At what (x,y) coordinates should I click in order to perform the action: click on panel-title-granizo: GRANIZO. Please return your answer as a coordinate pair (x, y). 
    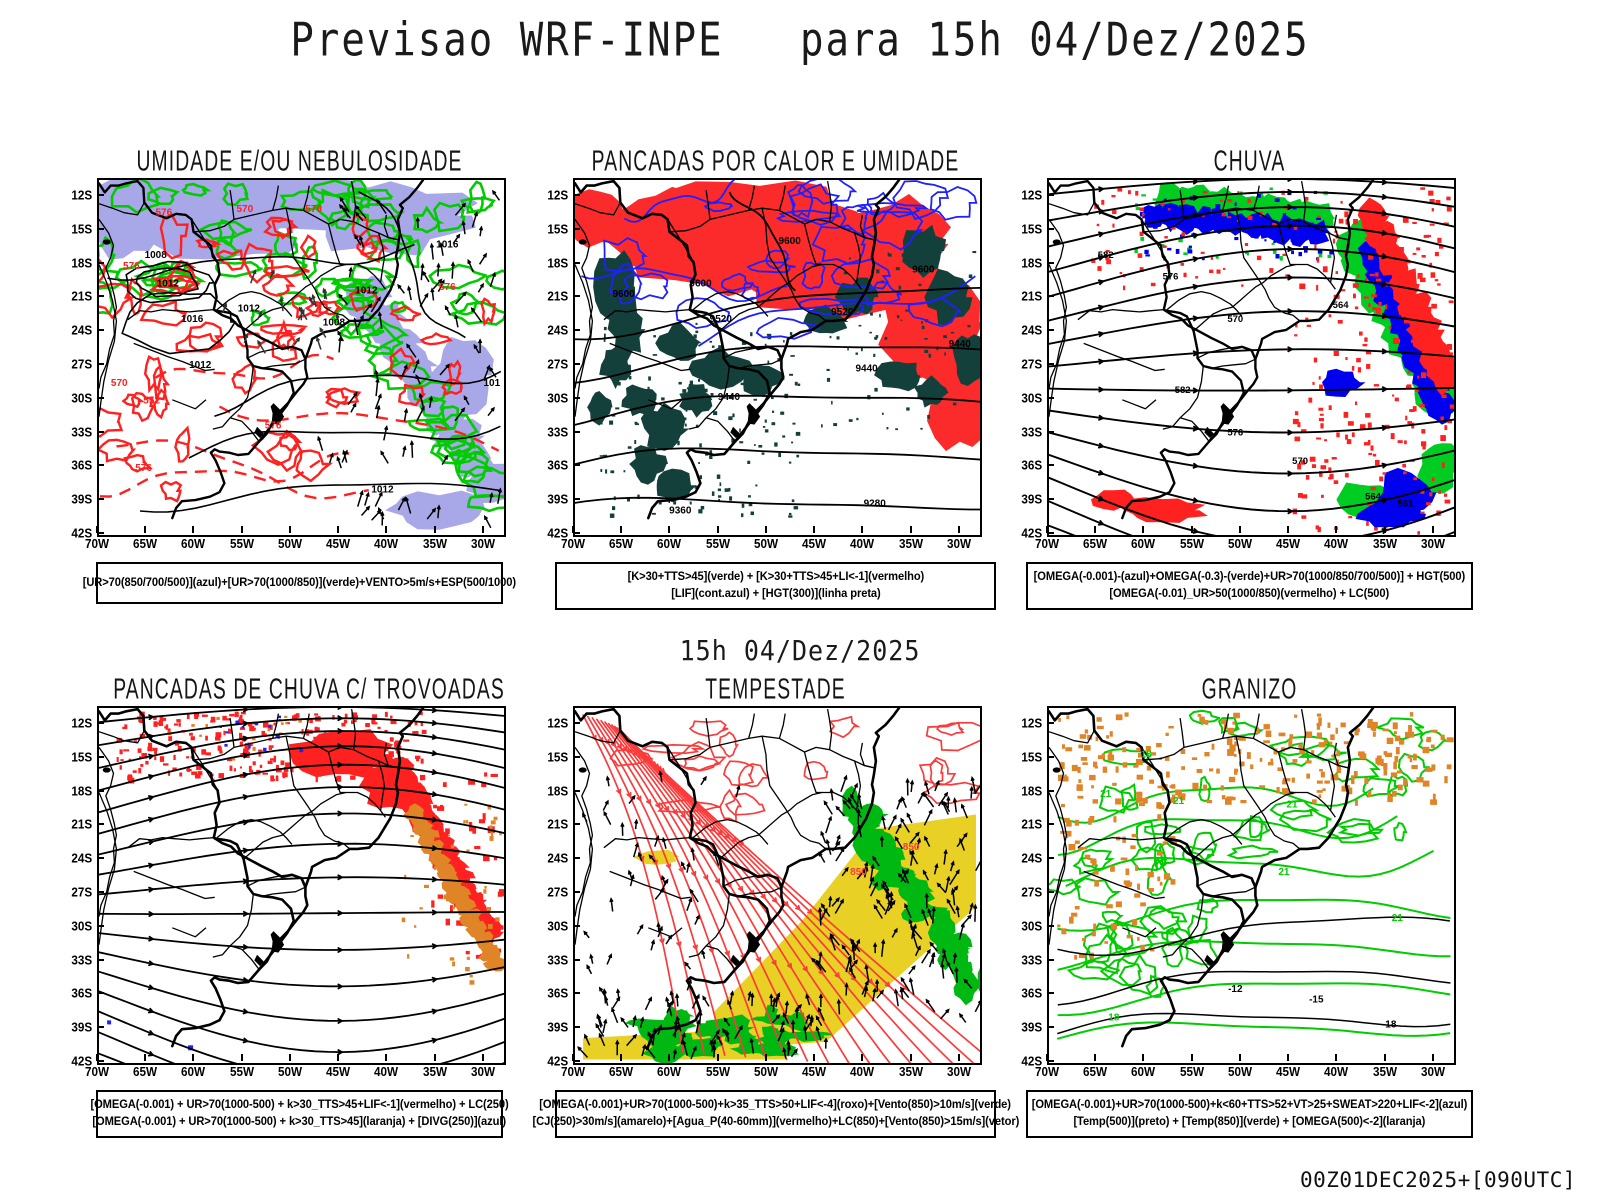
    Looking at the image, I should click on (1249, 690).